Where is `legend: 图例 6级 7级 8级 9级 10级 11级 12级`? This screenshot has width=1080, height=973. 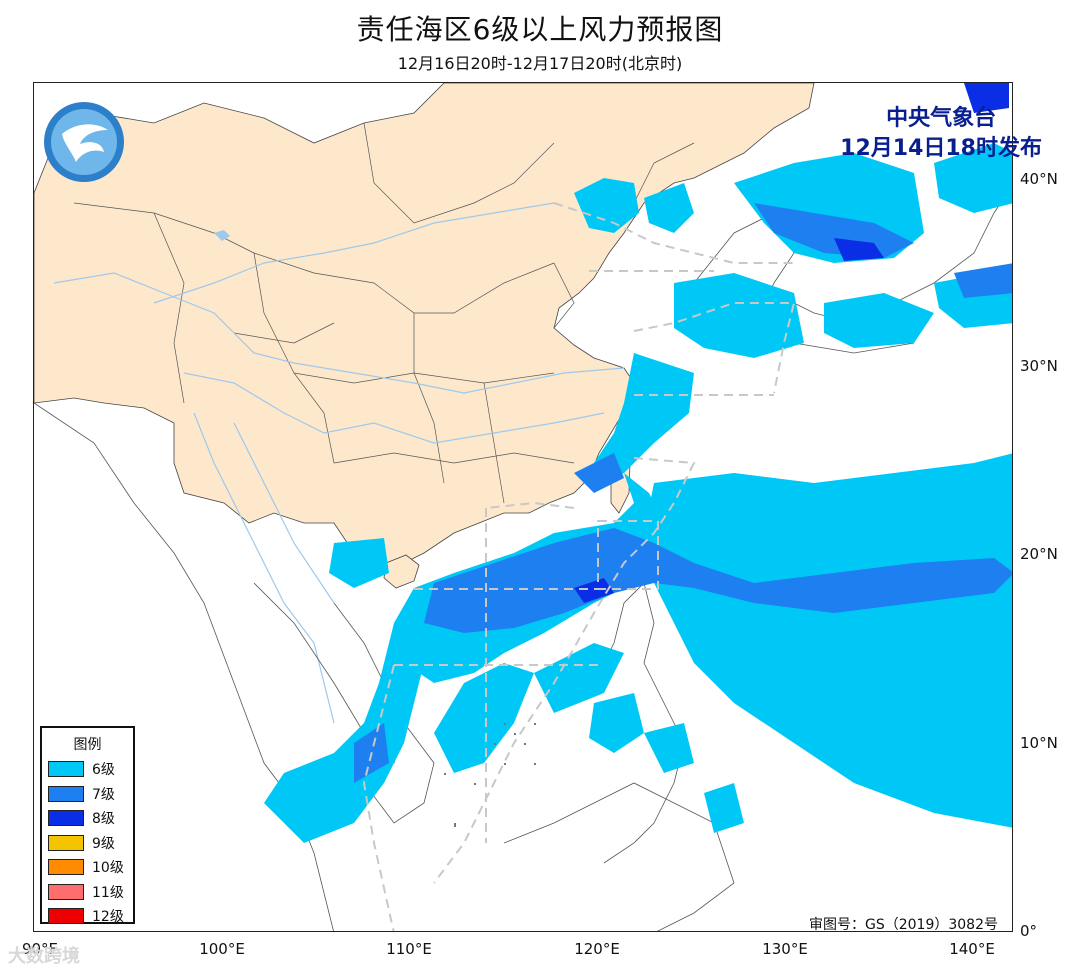
legend: 图例 6级 7级 8级 9级 10级 11级 12级 is located at coordinates (87, 825).